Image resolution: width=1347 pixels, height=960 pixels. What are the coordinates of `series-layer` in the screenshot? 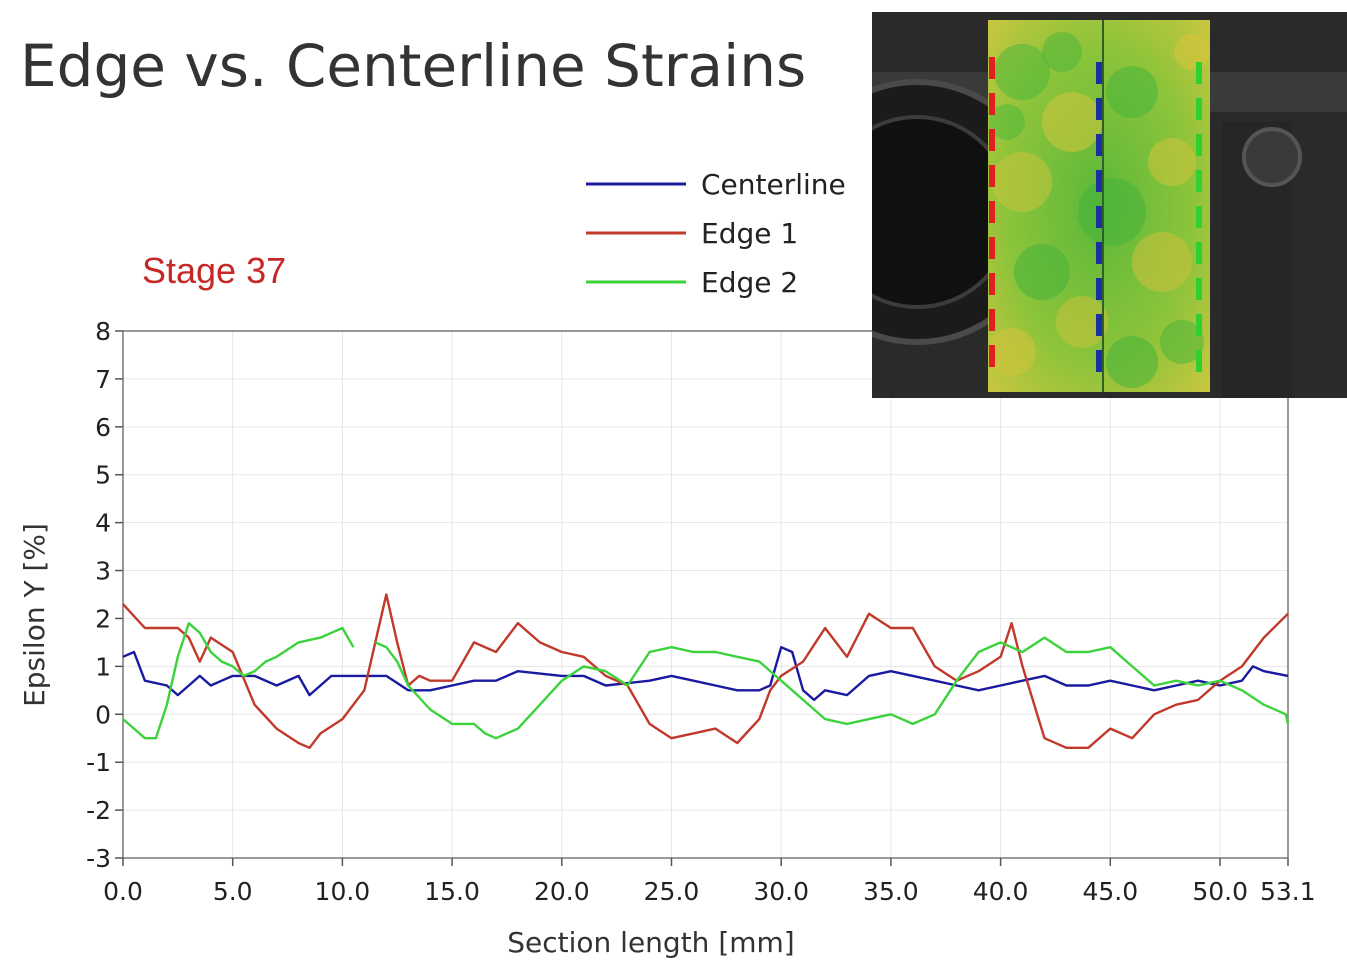 It's located at (706, 671).